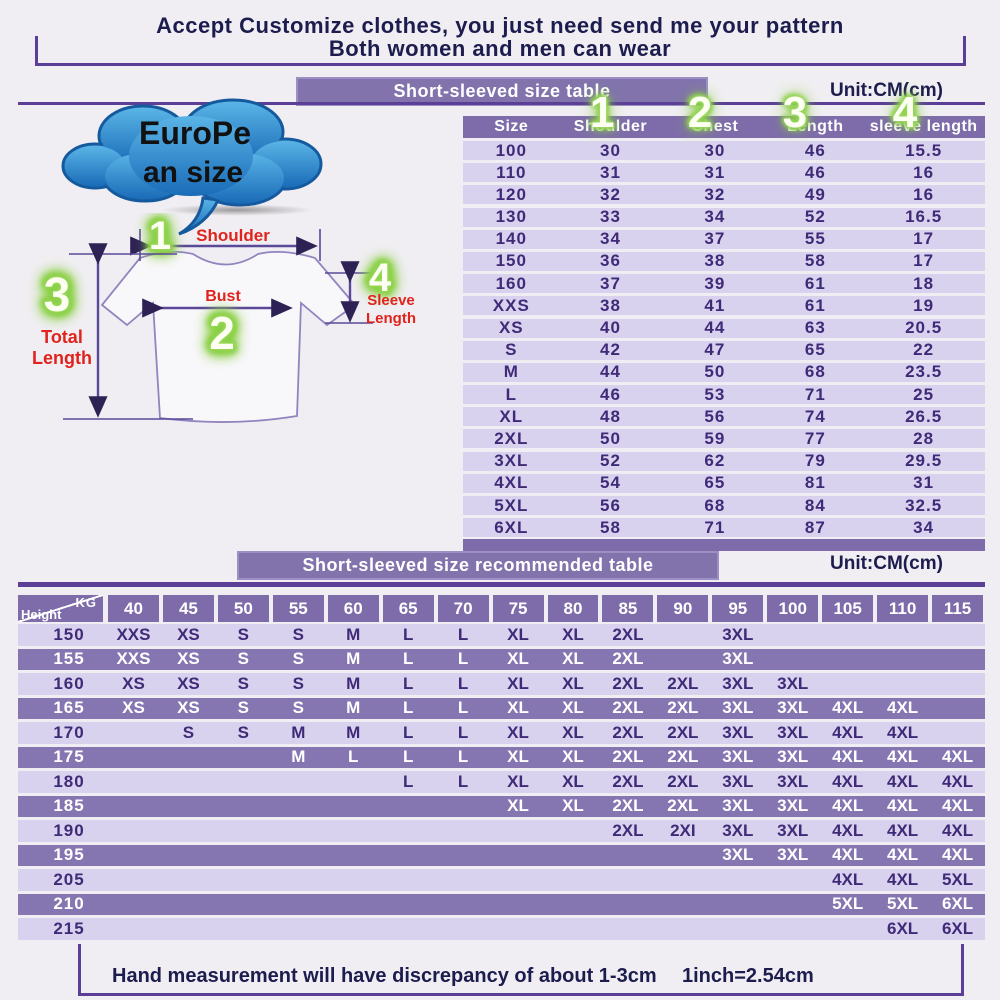 The height and width of the screenshot is (1000, 1000). I want to click on size-table-cell: 87, so click(815, 527).